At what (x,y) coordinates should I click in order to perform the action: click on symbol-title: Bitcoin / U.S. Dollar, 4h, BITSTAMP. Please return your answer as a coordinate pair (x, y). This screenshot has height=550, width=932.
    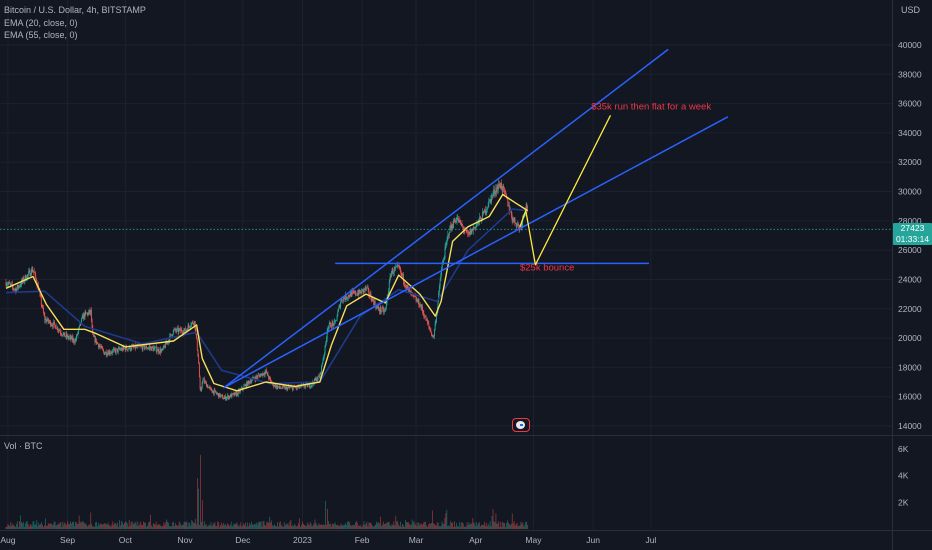
    Looking at the image, I should click on (75, 10).